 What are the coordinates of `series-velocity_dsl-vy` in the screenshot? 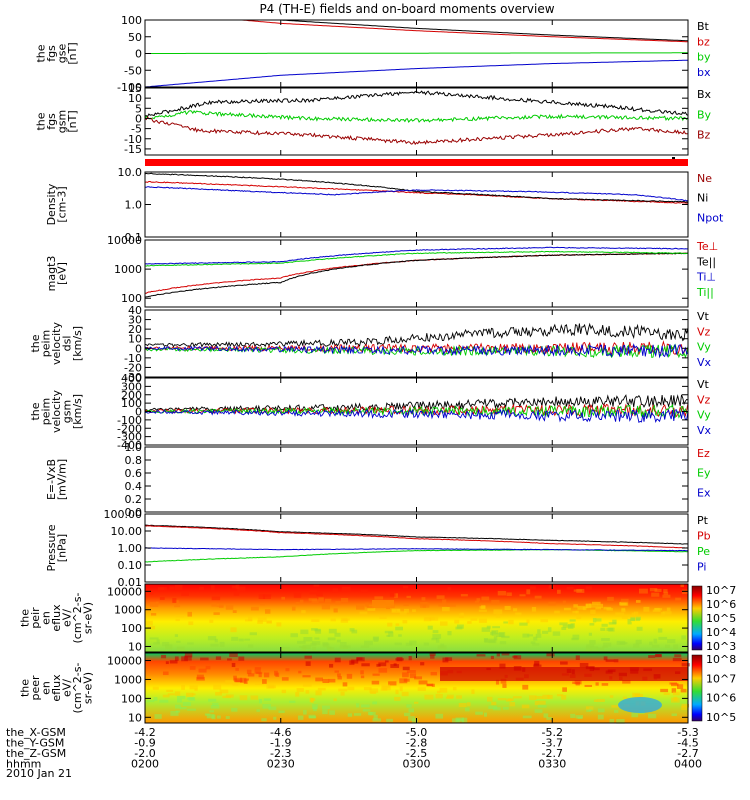 It's located at (416, 351).